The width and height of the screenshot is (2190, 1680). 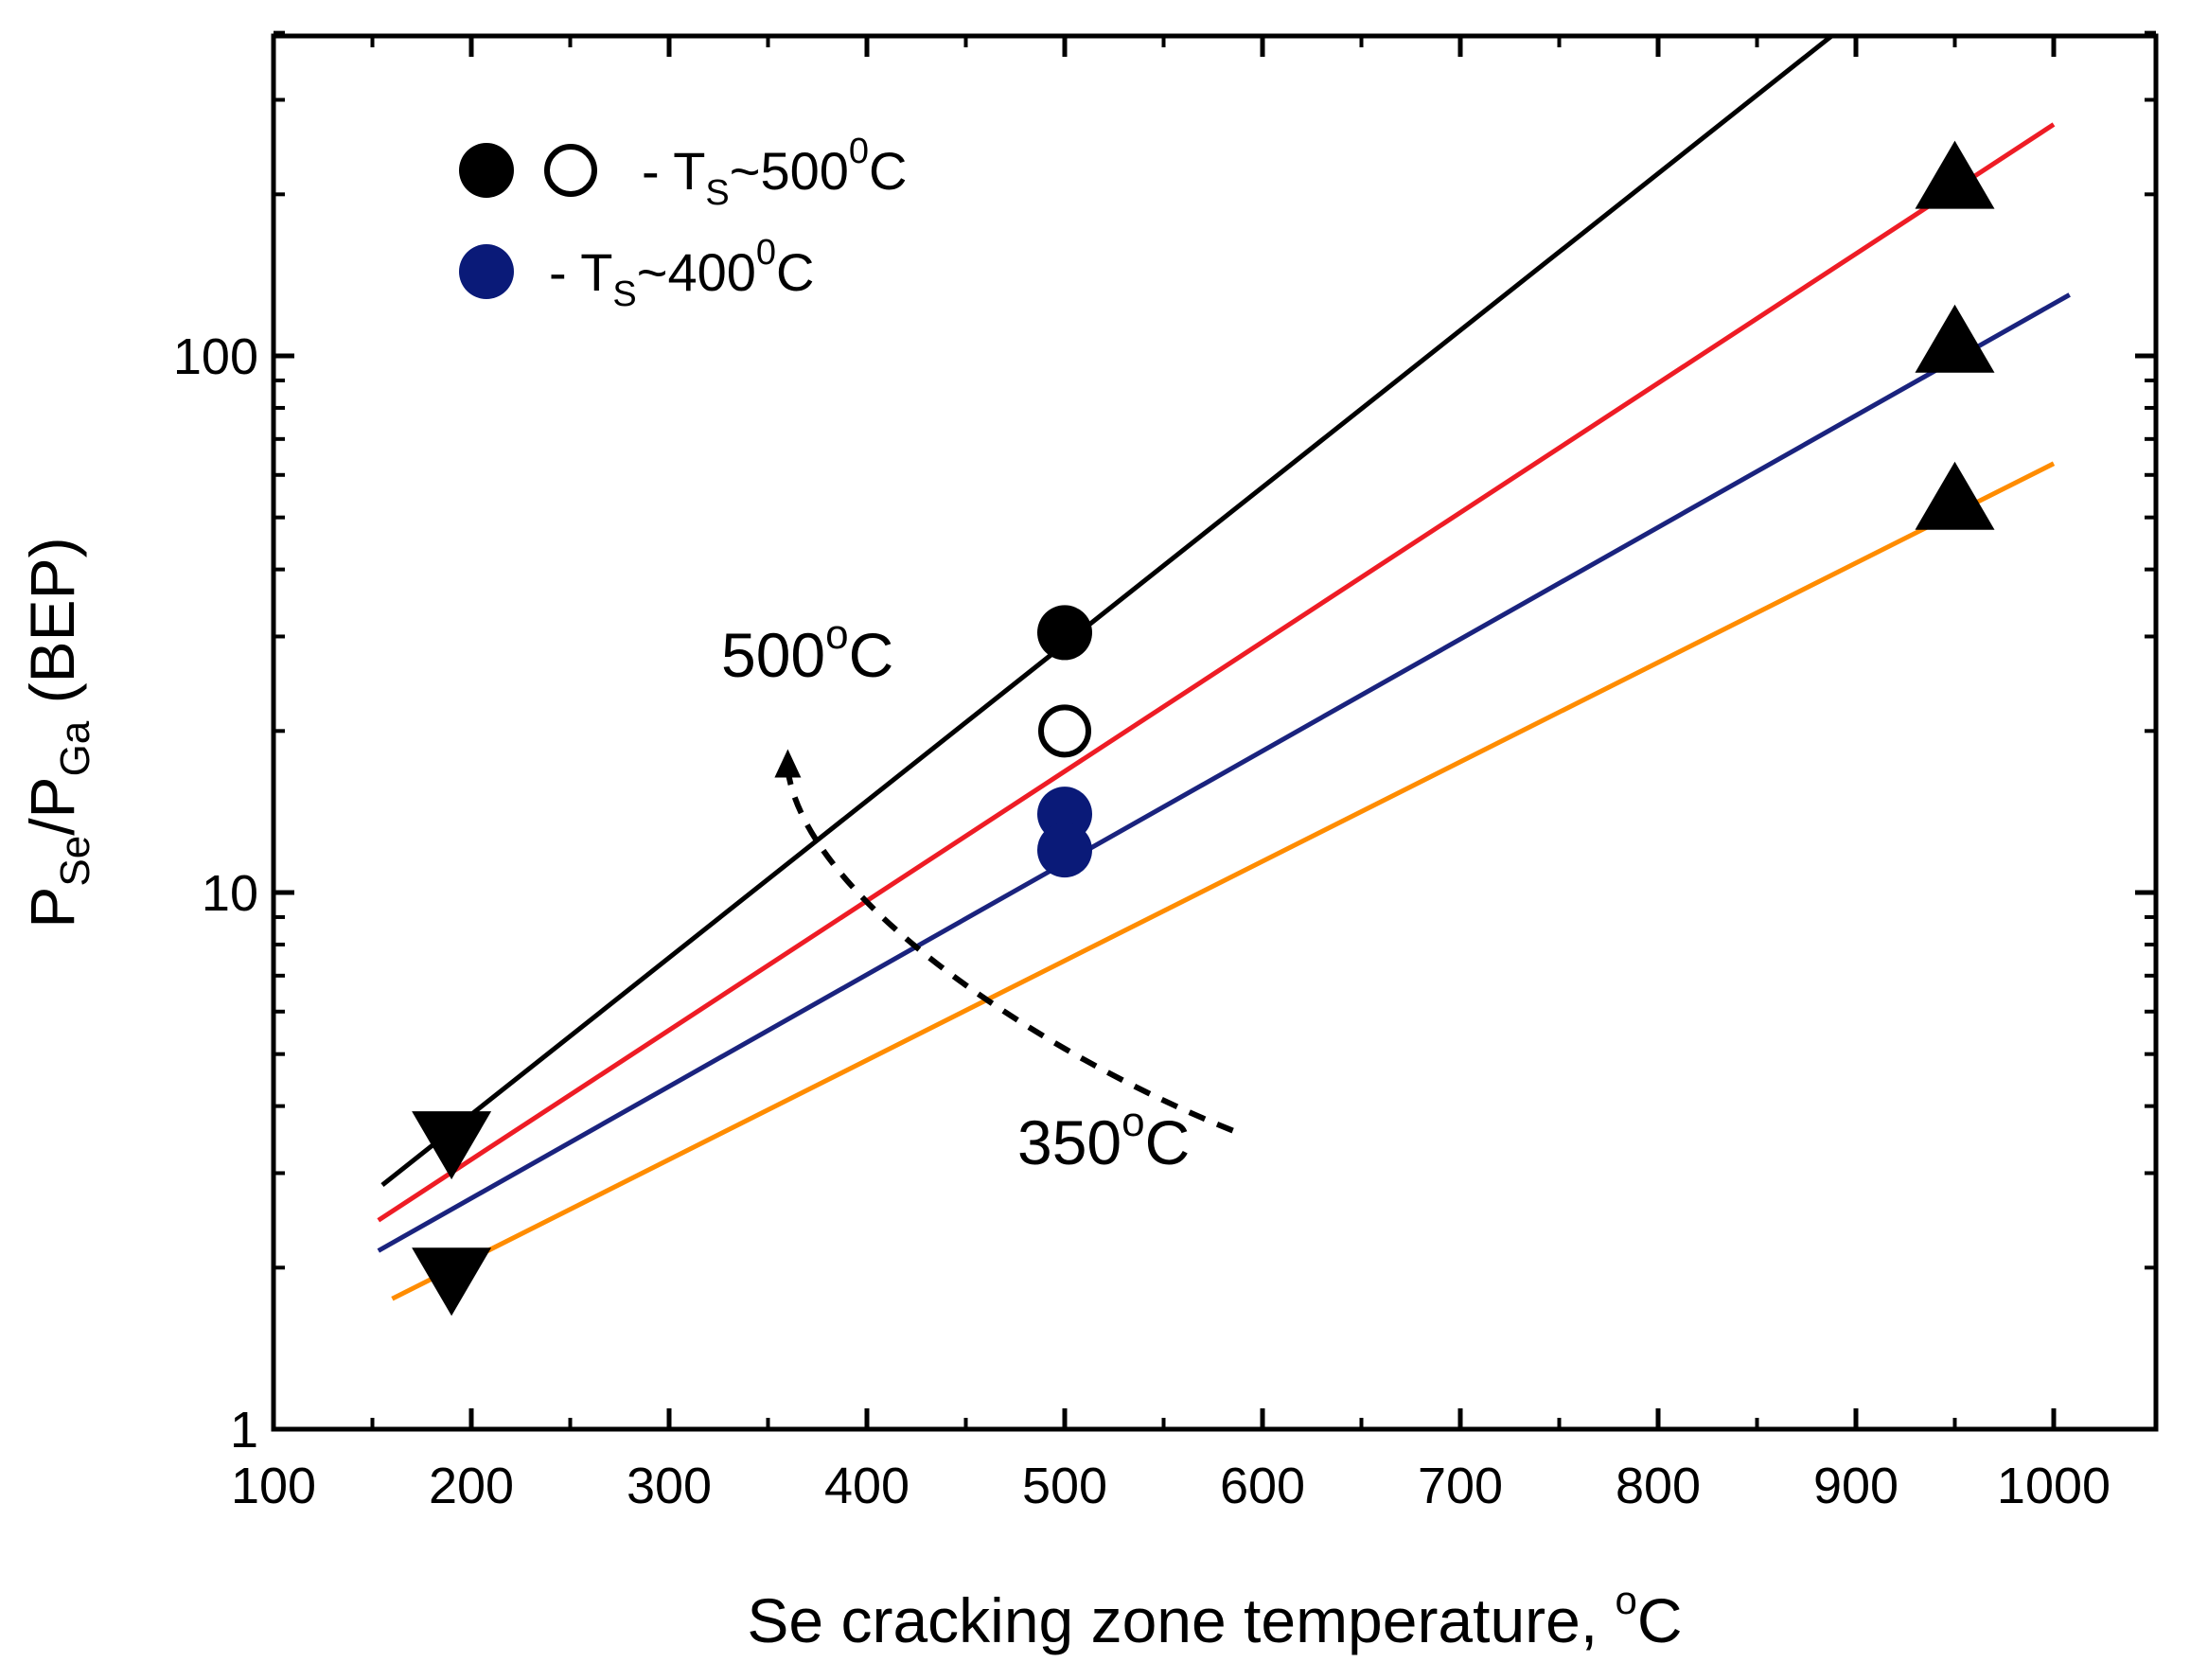 What do you see at coordinates (486, 170) in the screenshot?
I see `legend-marker-filled-circle-black` at bounding box center [486, 170].